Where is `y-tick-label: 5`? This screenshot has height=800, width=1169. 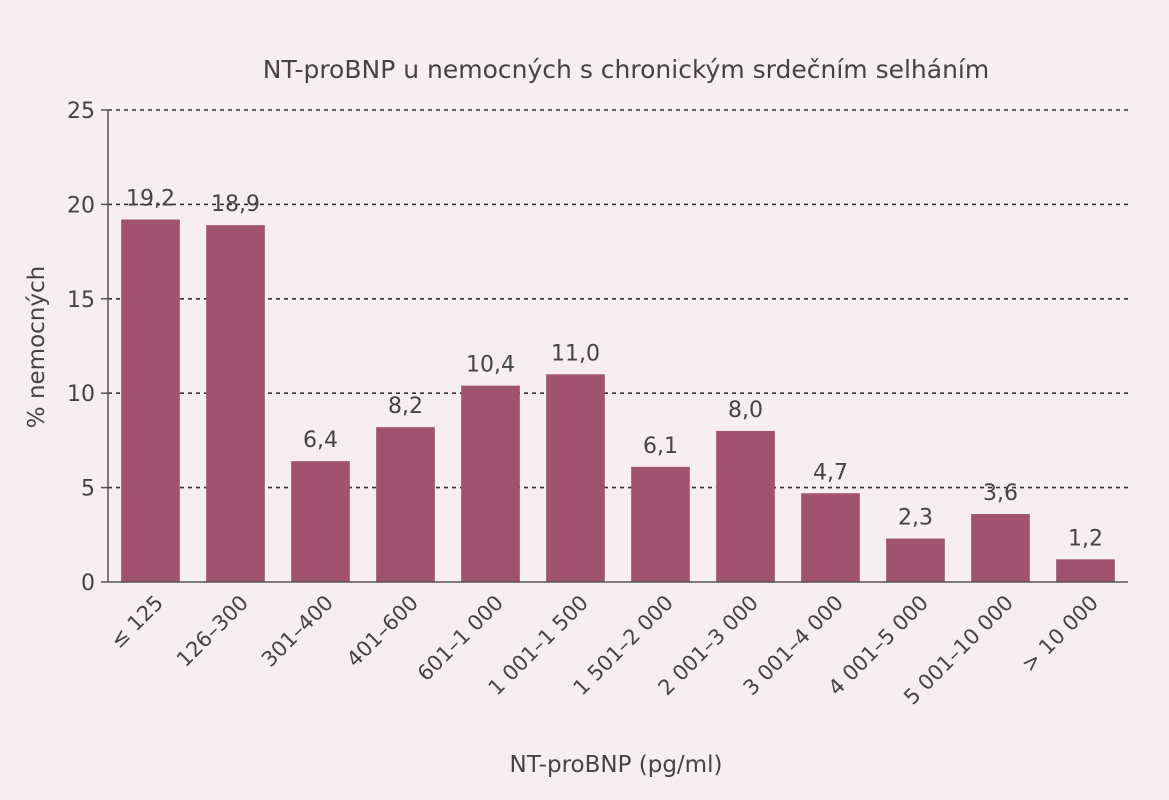
y-tick-label: 5 is located at coordinates (88, 489).